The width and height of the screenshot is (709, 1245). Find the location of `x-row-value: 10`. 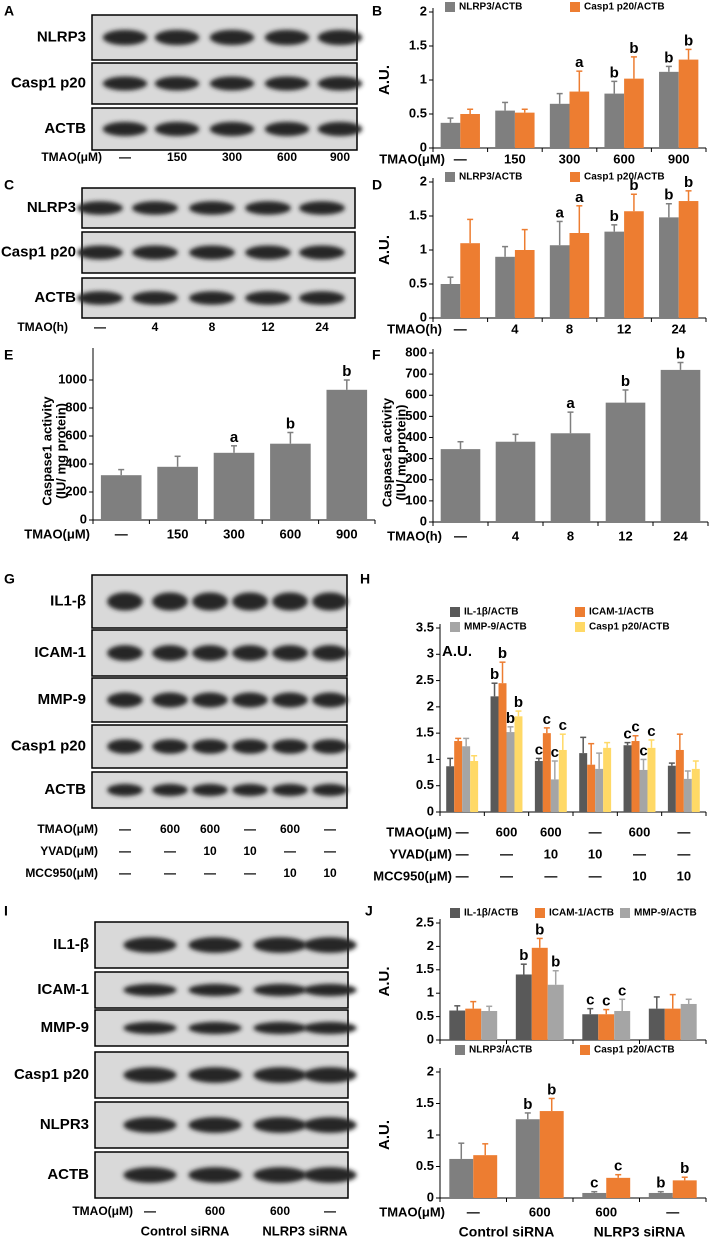

x-row-value: 10 is located at coordinates (639, 875).